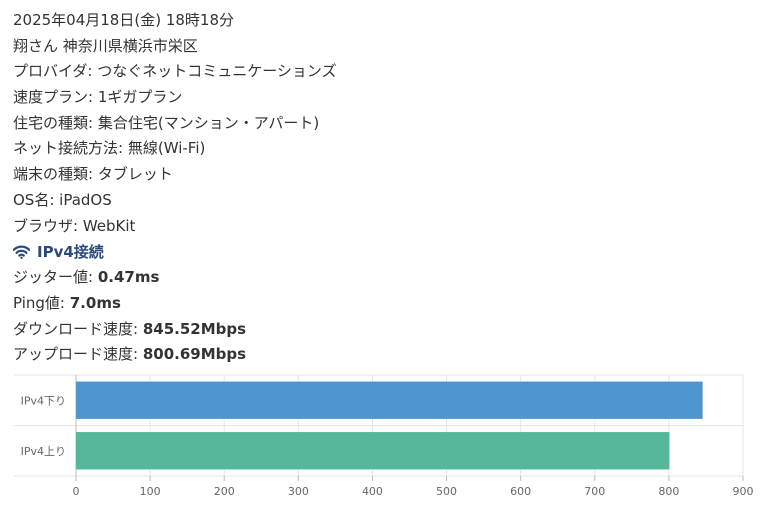  Describe the element at coordinates (140, 97) in the screenshot. I see `plan-value: 1ギガプラン` at that location.